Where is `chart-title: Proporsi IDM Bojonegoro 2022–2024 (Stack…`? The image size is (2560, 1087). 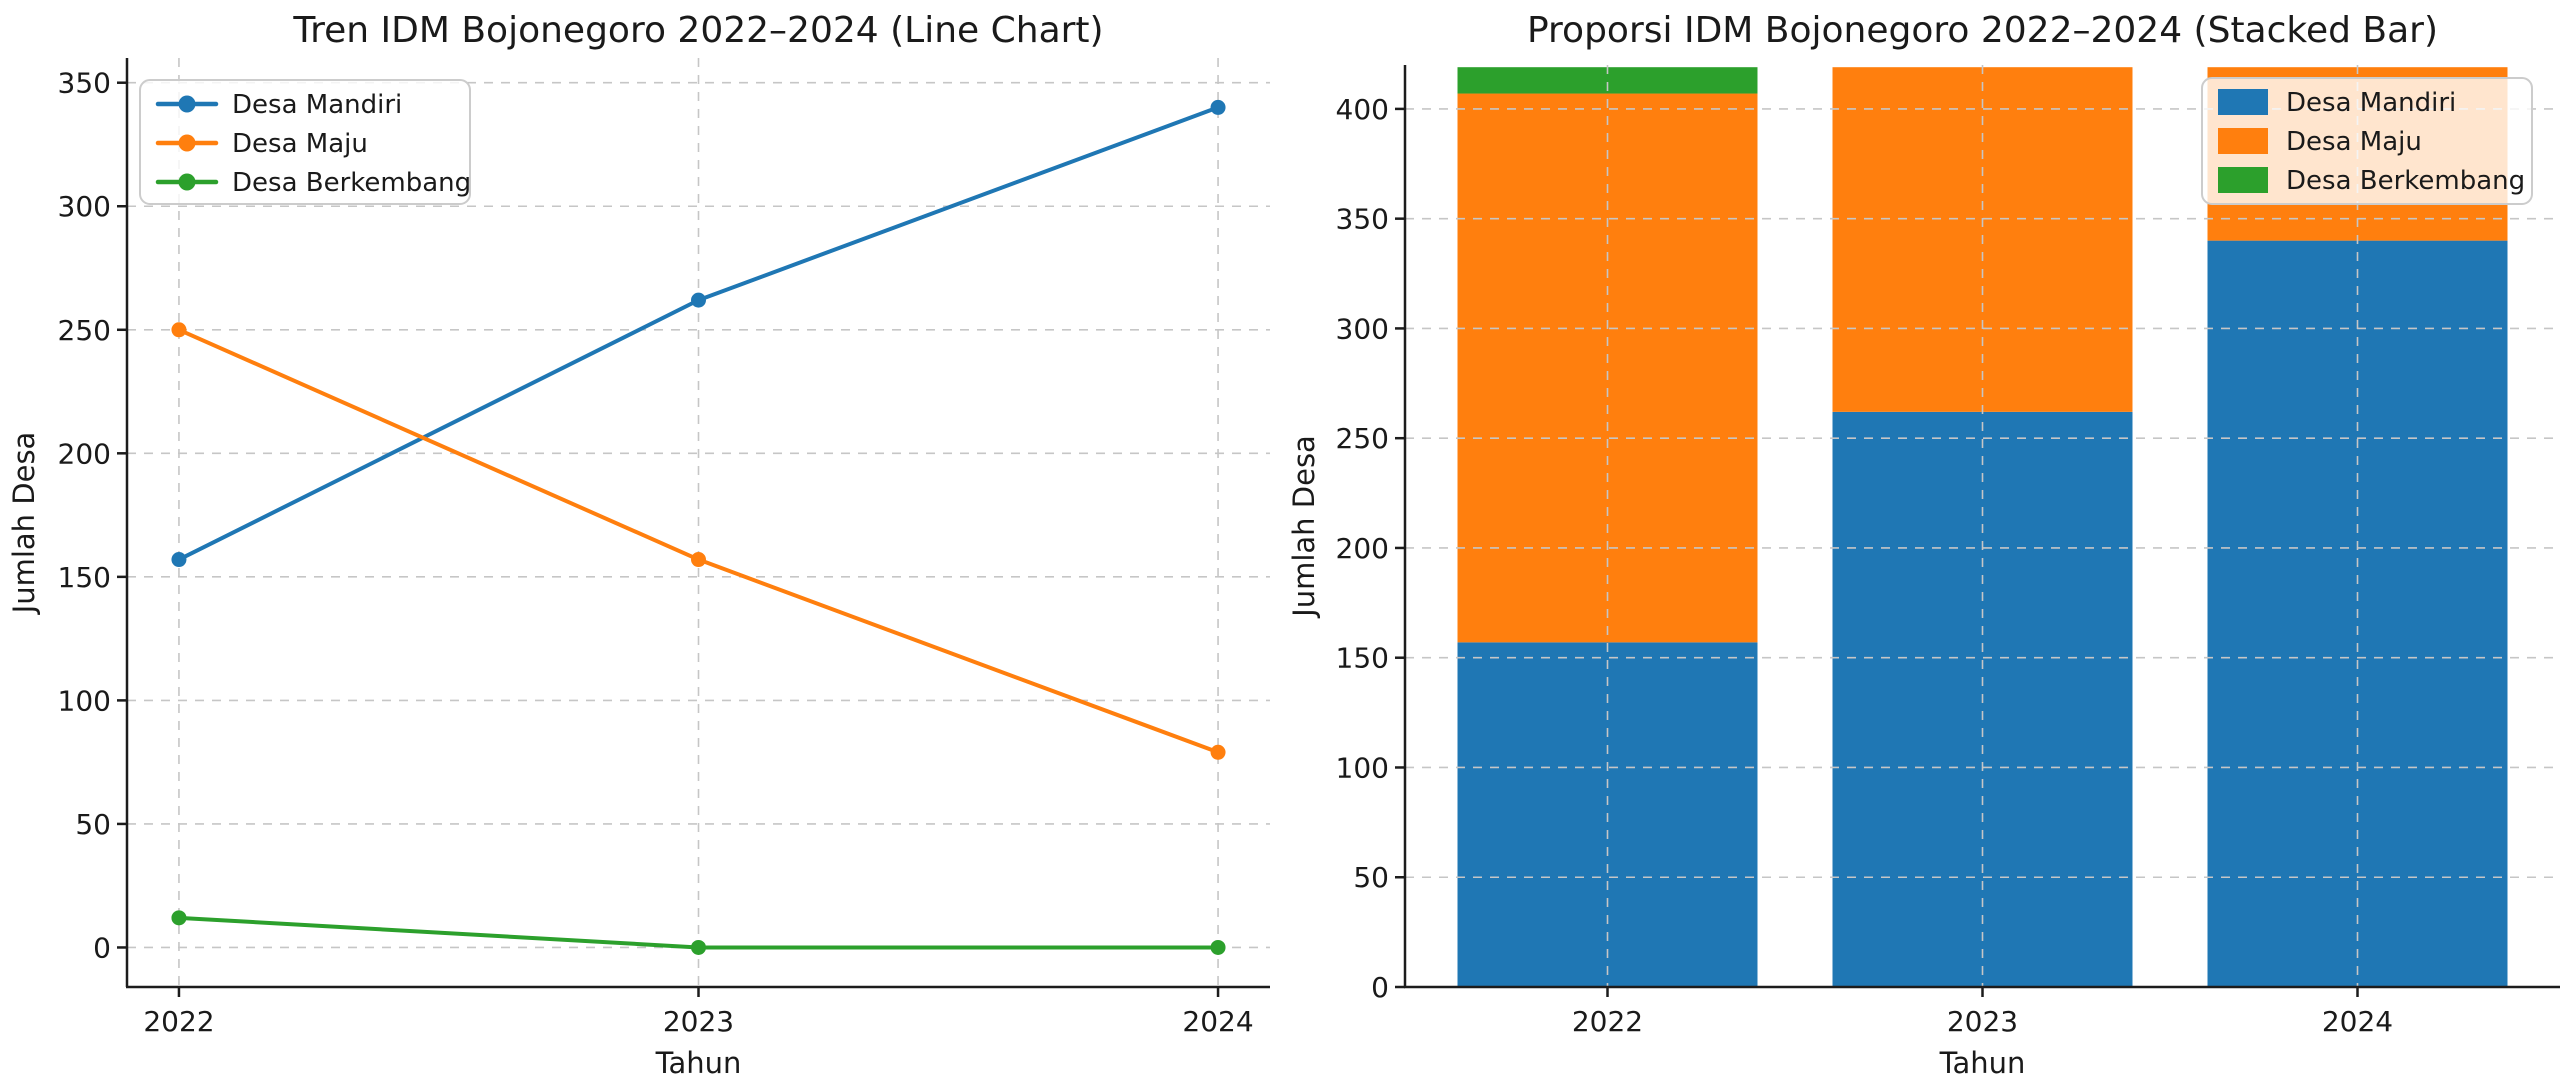 chart-title: Proporsi IDM Bojonegoro 2022–2024 (Stack… is located at coordinates (1982, 30).